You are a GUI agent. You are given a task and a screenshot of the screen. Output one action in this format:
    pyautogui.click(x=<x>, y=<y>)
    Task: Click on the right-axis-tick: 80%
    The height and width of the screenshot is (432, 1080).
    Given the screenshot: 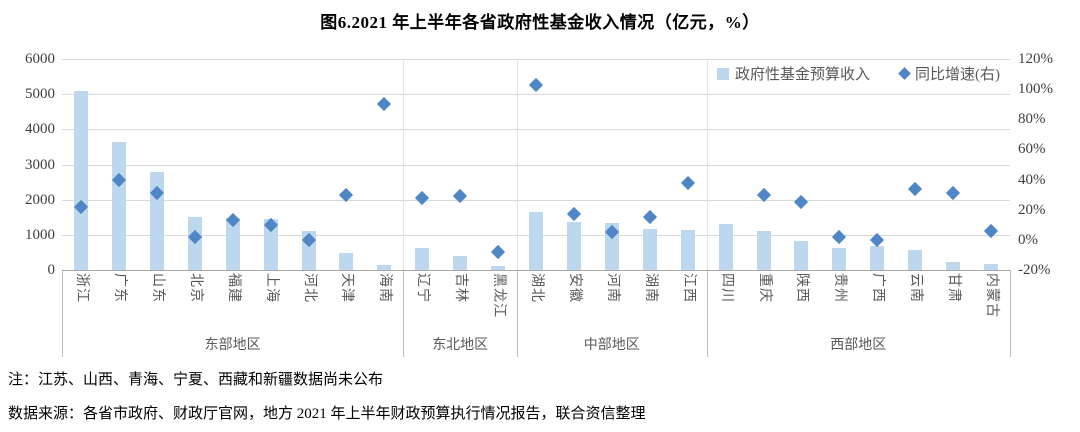 What is the action you would take?
    pyautogui.click(x=1032, y=119)
    